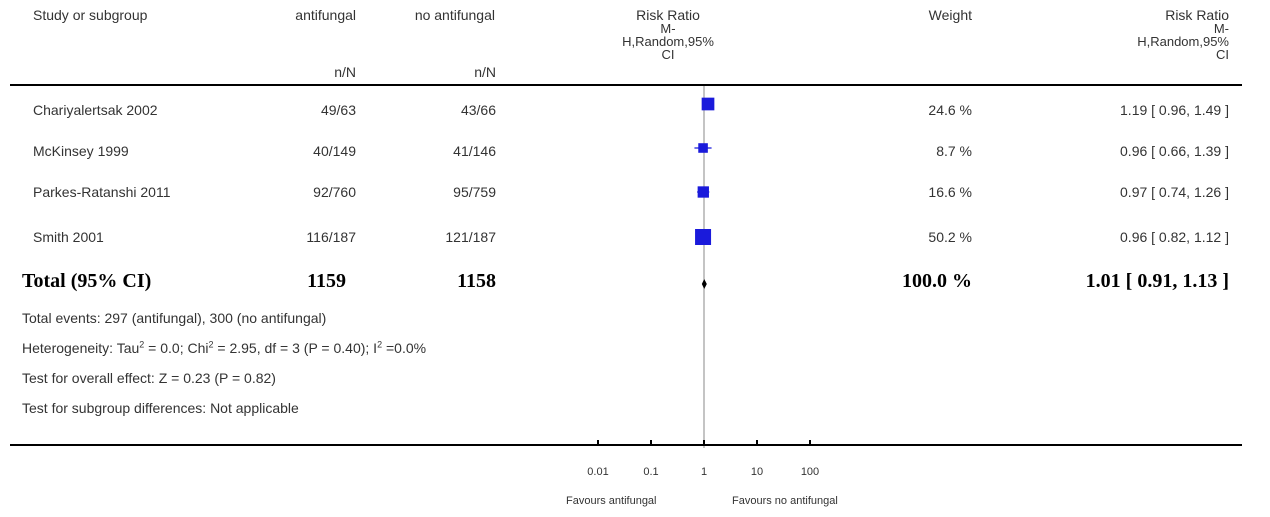  Describe the element at coordinates (87, 281) in the screenshot. I see `total-label: Total (95% CI)` at that location.